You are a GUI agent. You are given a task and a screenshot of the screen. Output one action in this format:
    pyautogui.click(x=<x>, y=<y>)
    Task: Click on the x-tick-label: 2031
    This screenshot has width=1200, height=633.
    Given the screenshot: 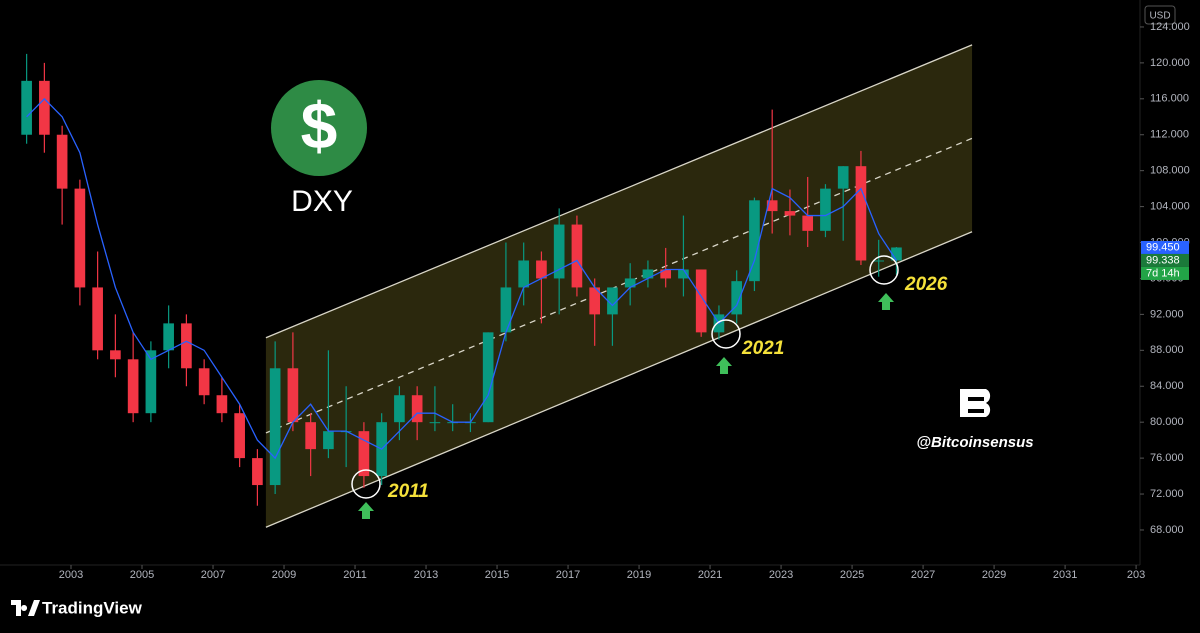 What is the action you would take?
    pyautogui.click(x=1065, y=575)
    